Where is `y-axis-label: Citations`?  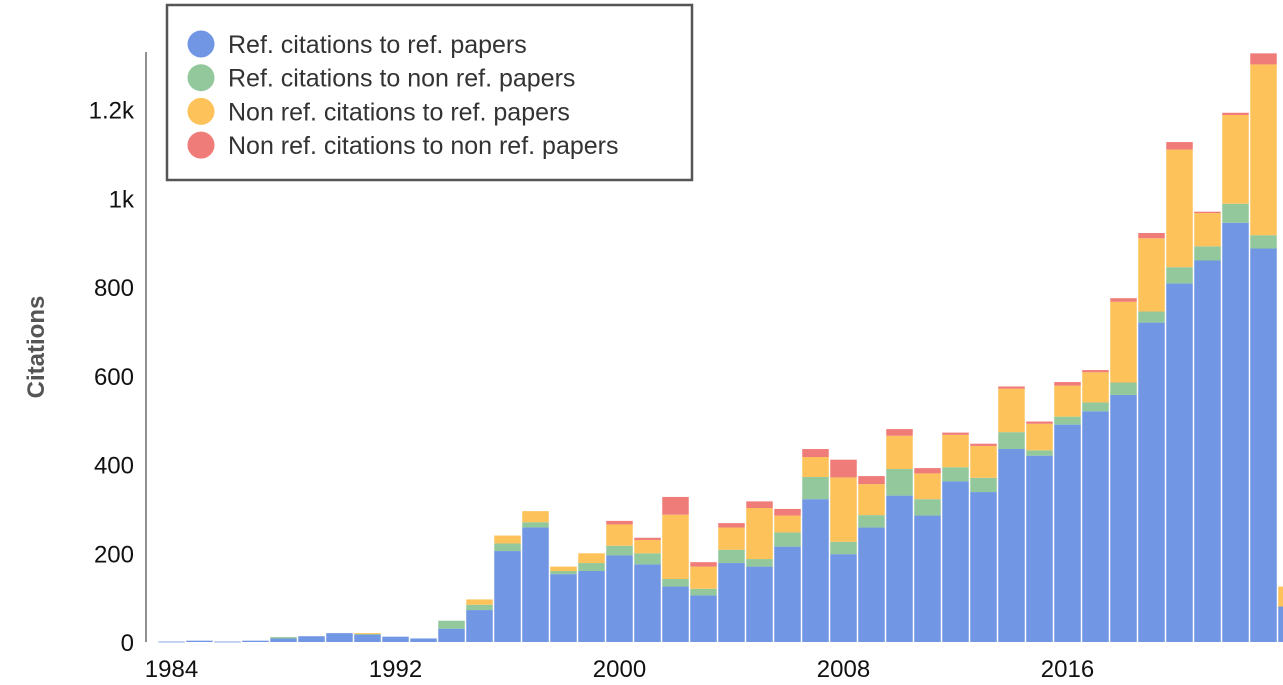
y-axis-label: Citations is located at coordinates (36, 347).